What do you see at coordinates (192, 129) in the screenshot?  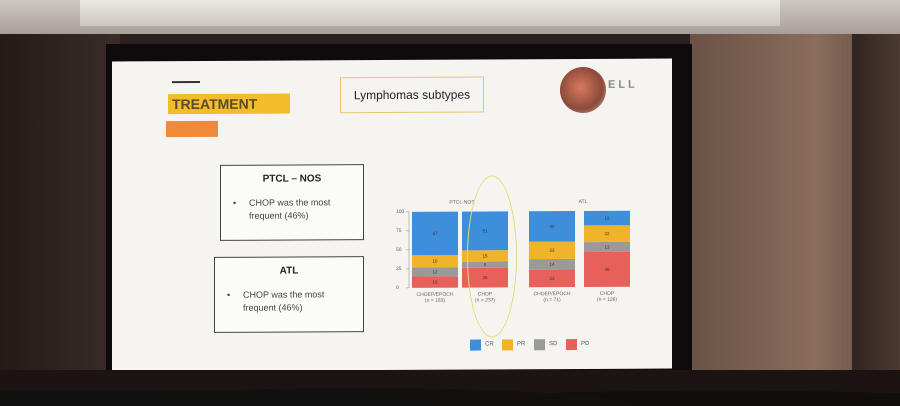 I see `accent-bar` at bounding box center [192, 129].